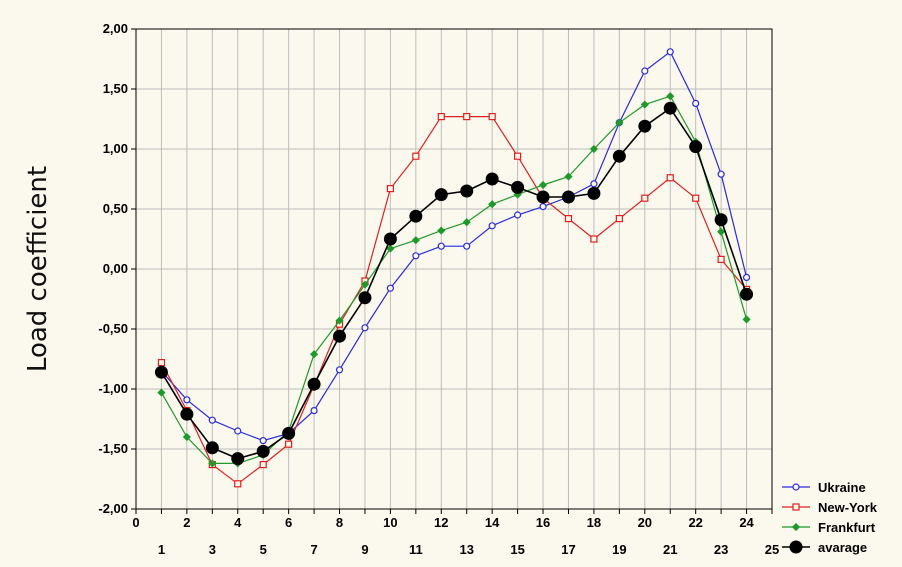 The image size is (902, 567). I want to click on x-tick-label: 8, so click(339, 522).